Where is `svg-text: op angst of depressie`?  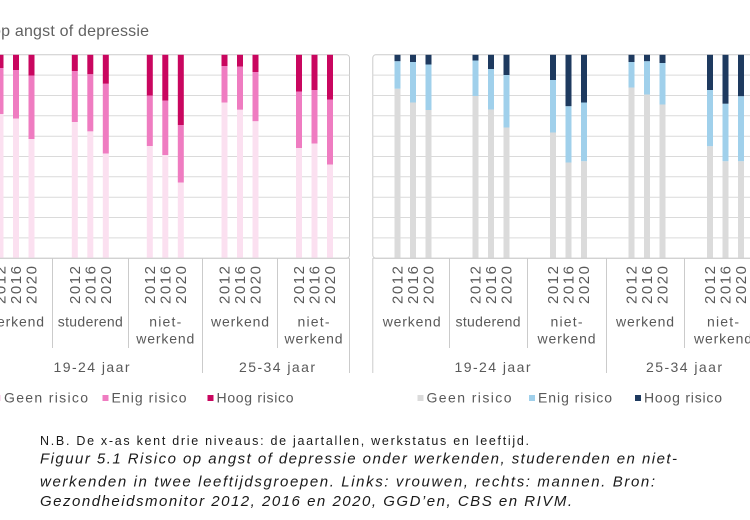 svg-text: op angst of depressie is located at coordinates (74, 31).